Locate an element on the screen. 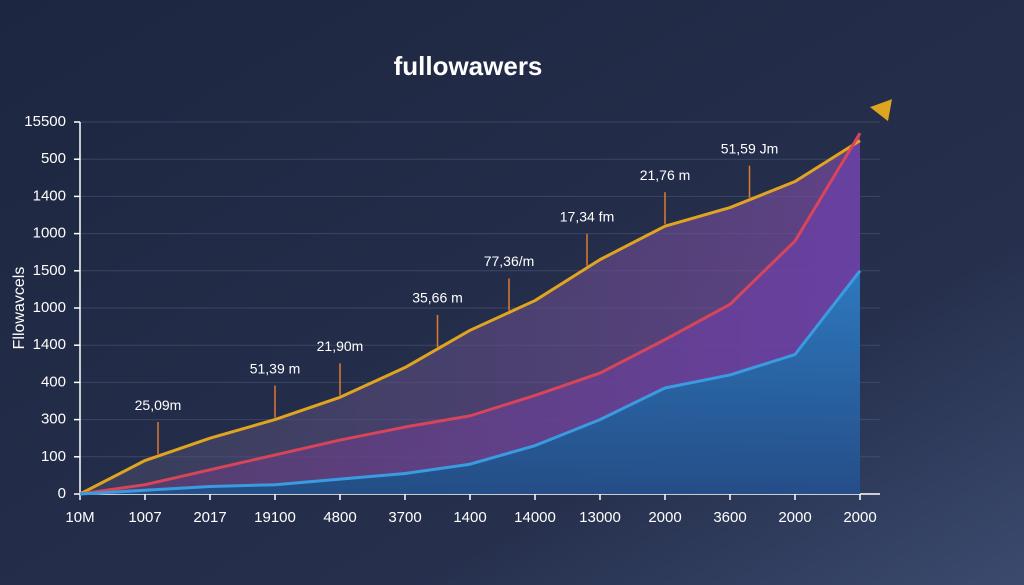 The width and height of the screenshot is (1024, 585). y-tick-label: 0 is located at coordinates (62, 493).